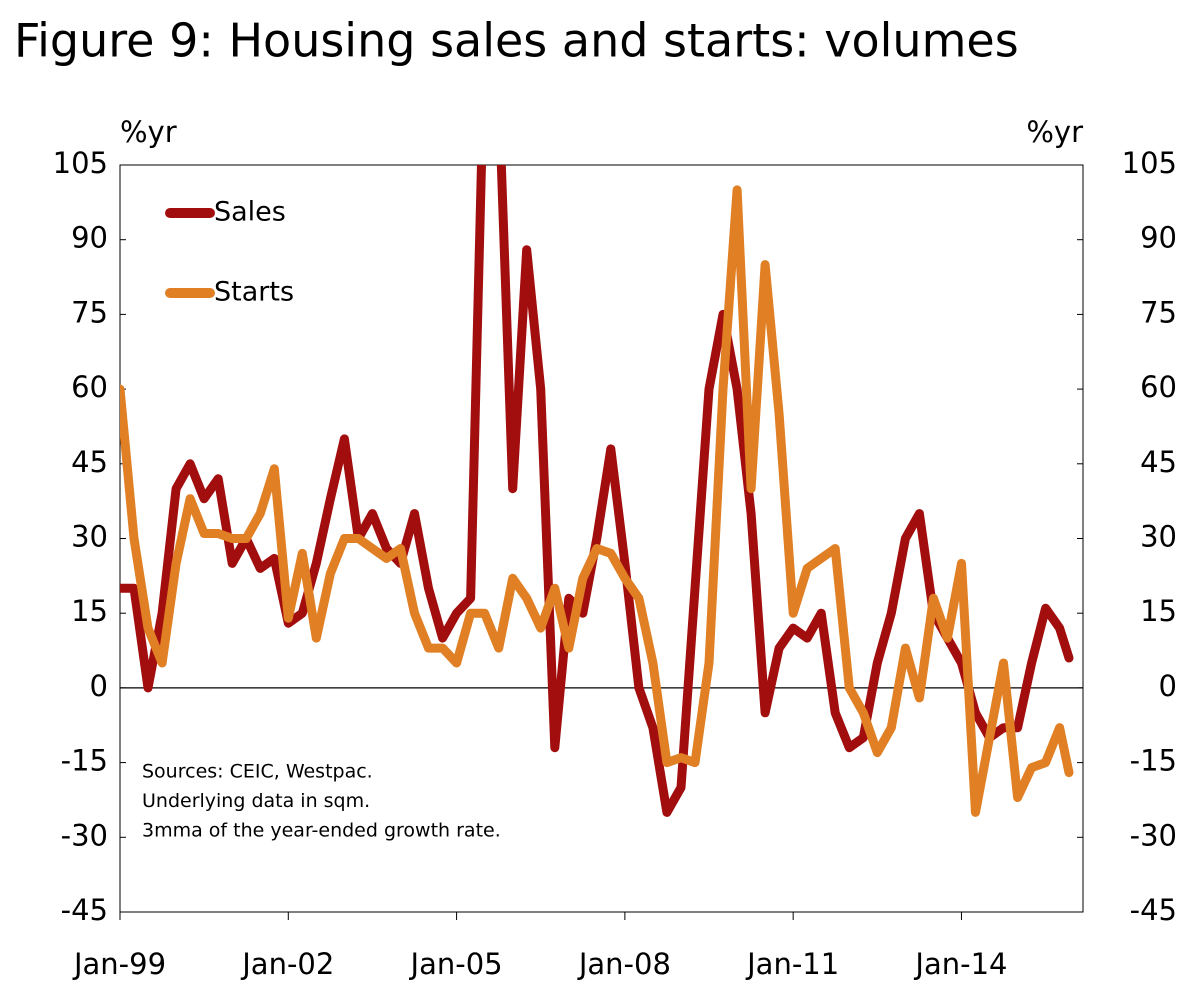  Describe the element at coordinates (89, 462) in the screenshot. I see `y-tick-label: 45` at that location.